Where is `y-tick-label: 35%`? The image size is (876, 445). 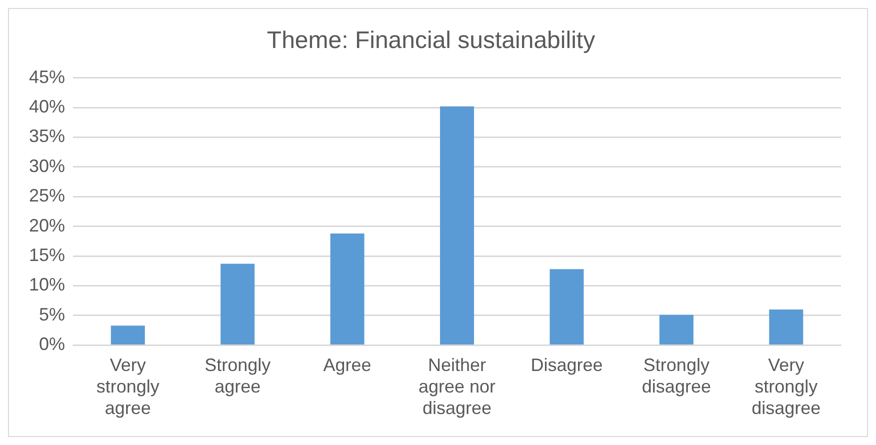
y-tick-label: 35% is located at coordinates (47, 136).